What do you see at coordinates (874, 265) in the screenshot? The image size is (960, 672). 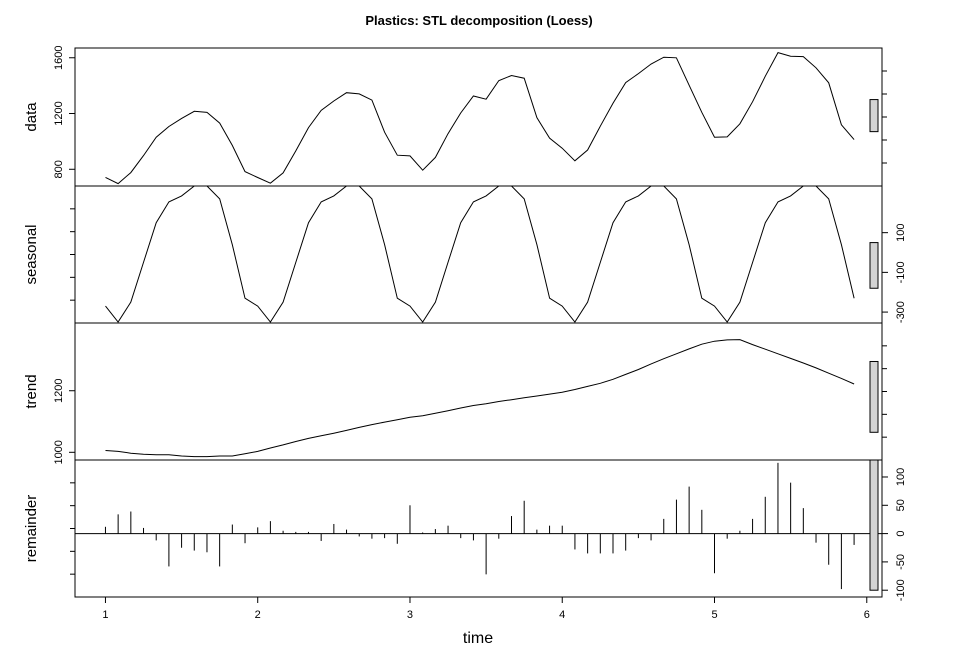 I see `seasonal-range-bar` at bounding box center [874, 265].